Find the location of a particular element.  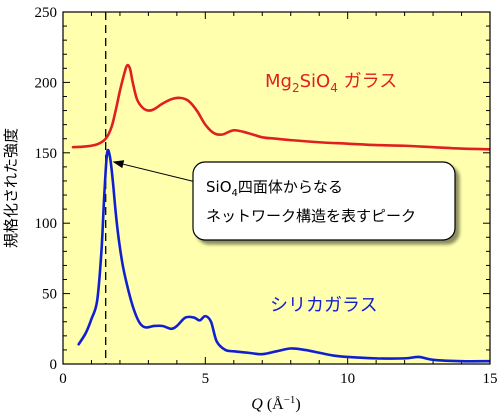

x-axis-title: Q (Å−1) is located at coordinates (276, 403).